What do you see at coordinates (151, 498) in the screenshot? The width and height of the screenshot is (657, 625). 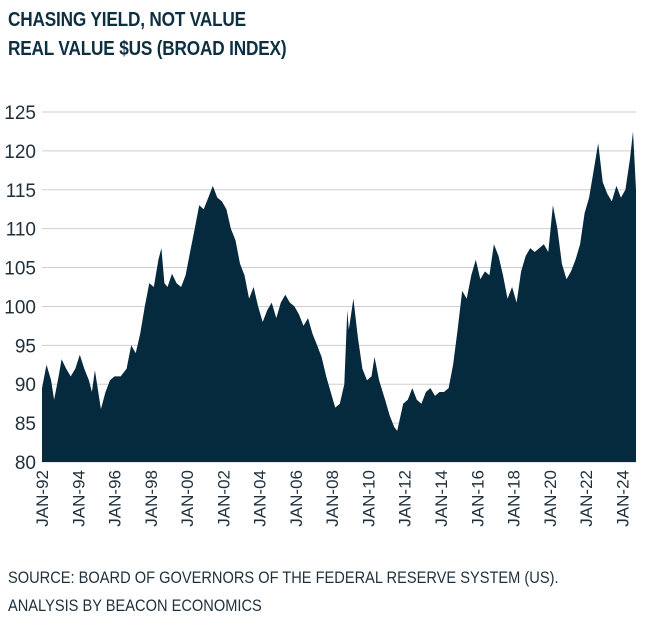 I see `x-tick-label: JAN-98` at bounding box center [151, 498].